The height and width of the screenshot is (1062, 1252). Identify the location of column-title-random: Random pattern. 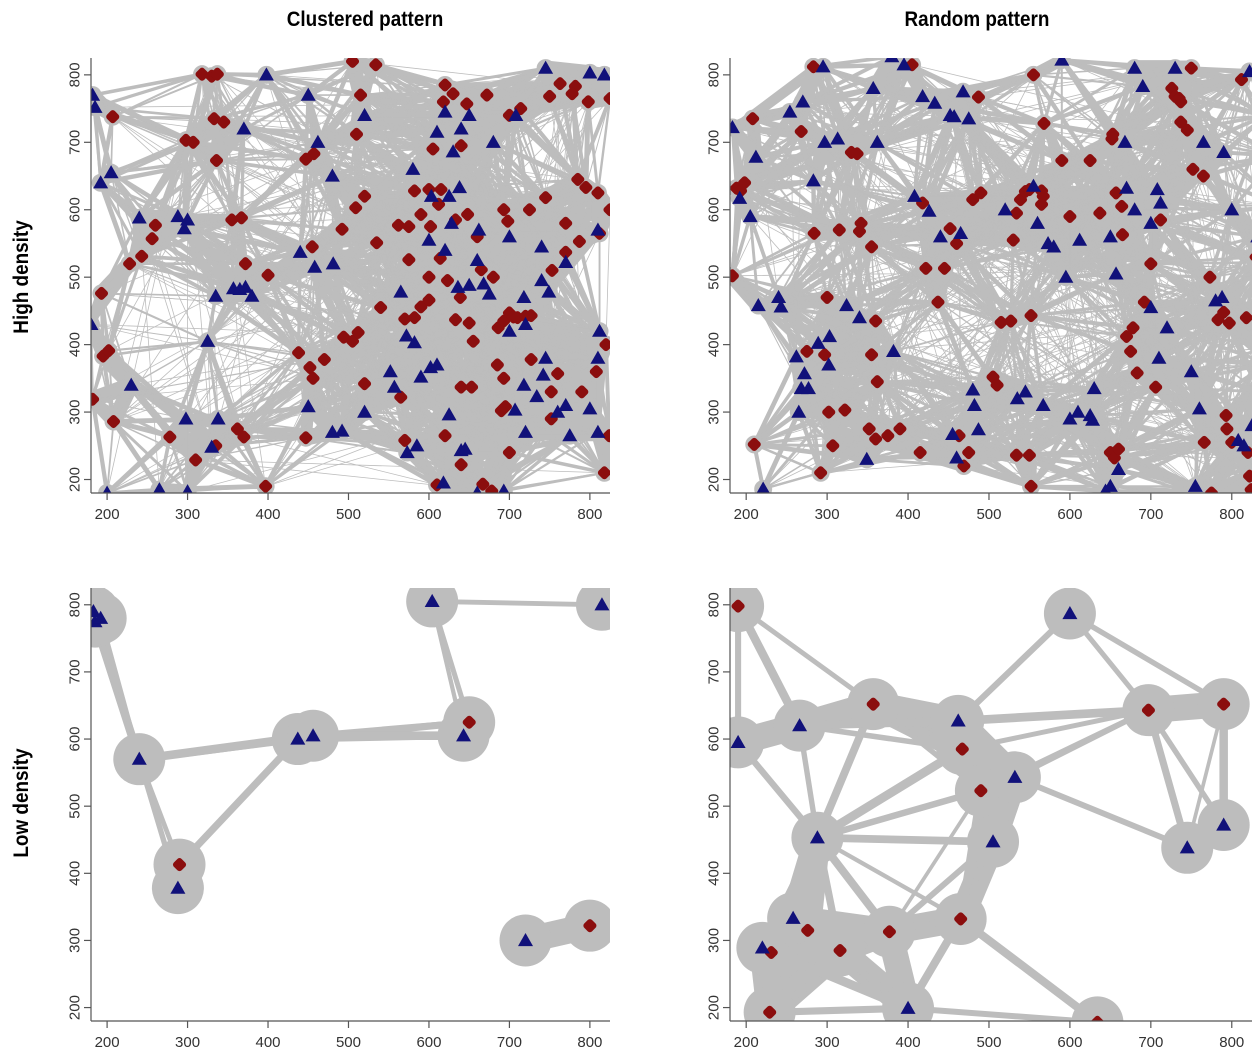
(977, 19).